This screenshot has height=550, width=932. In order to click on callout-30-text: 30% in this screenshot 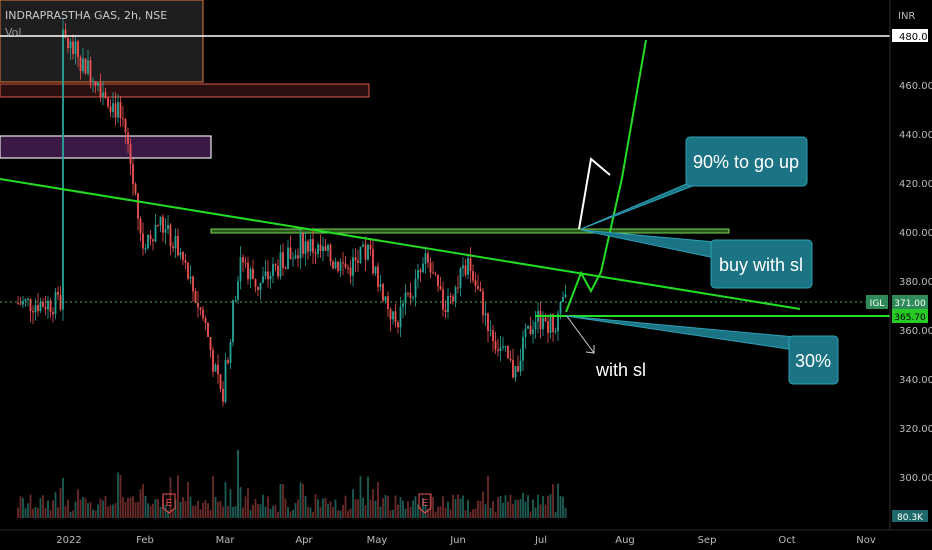, I will do `click(813, 361)`.